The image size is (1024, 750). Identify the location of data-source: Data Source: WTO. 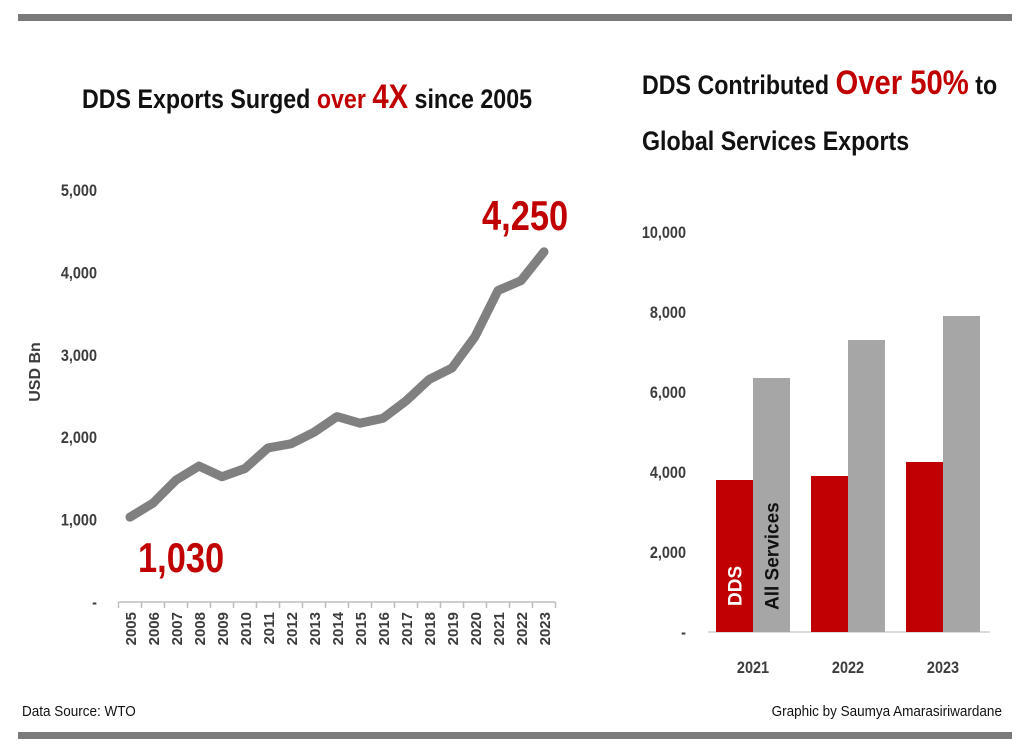
(79, 711).